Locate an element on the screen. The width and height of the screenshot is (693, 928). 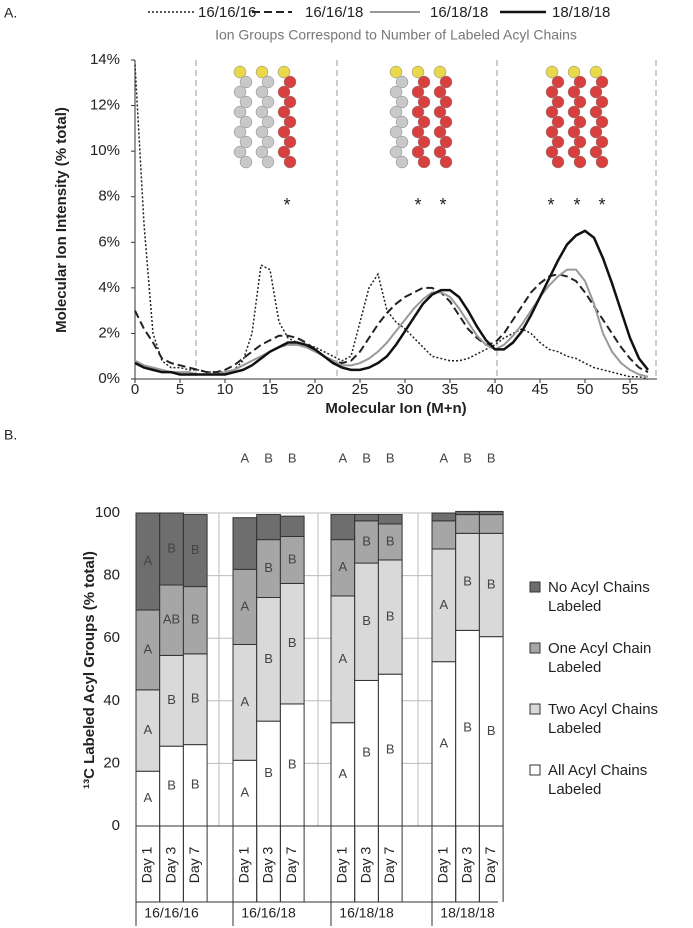
x-tick-label: 40 is located at coordinates (495, 389).